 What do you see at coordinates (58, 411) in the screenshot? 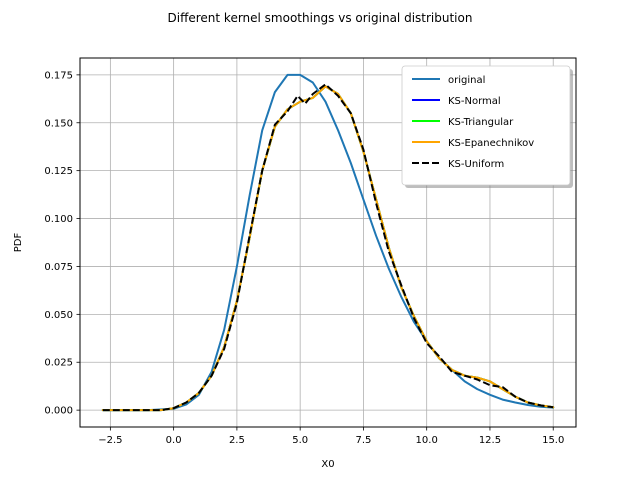
I see `y-tick-label: 0.000` at bounding box center [58, 411].